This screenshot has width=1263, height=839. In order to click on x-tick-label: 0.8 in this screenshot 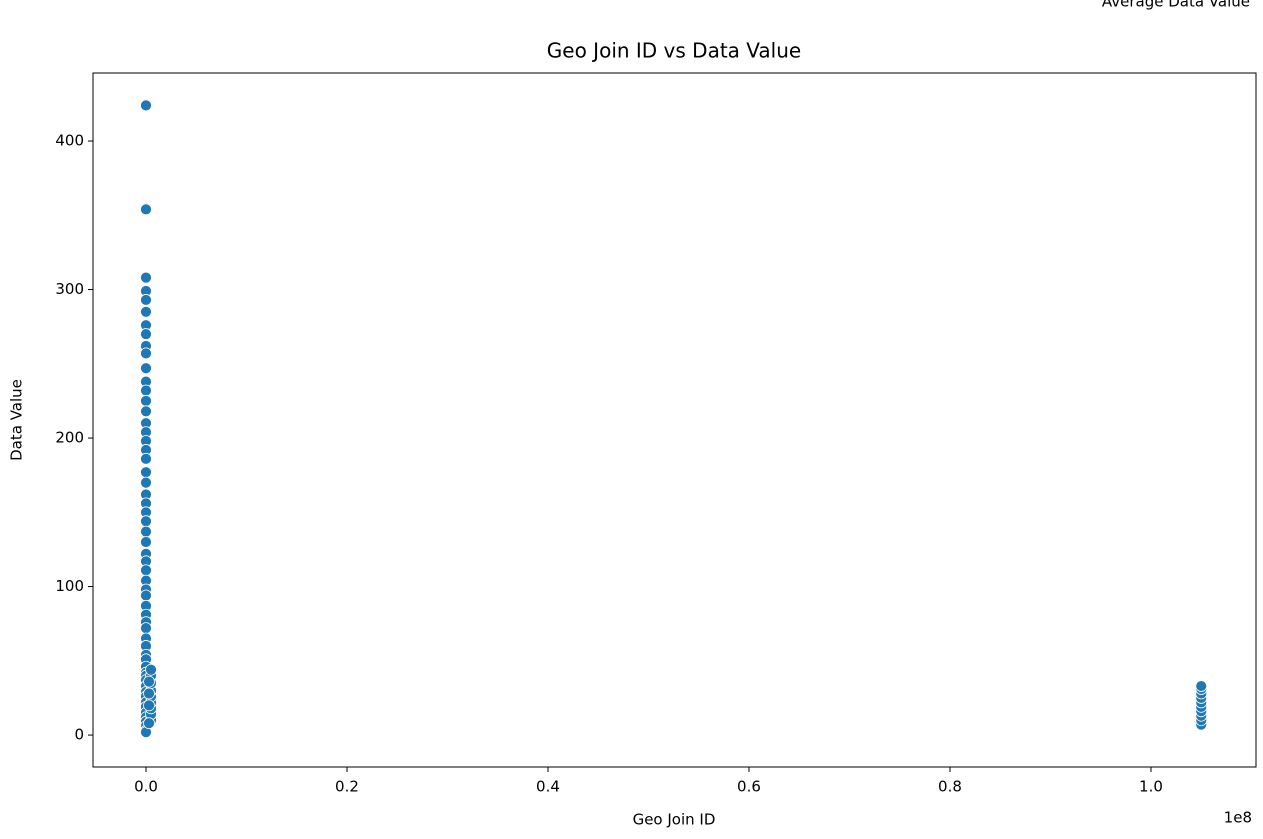, I will do `click(950, 787)`.